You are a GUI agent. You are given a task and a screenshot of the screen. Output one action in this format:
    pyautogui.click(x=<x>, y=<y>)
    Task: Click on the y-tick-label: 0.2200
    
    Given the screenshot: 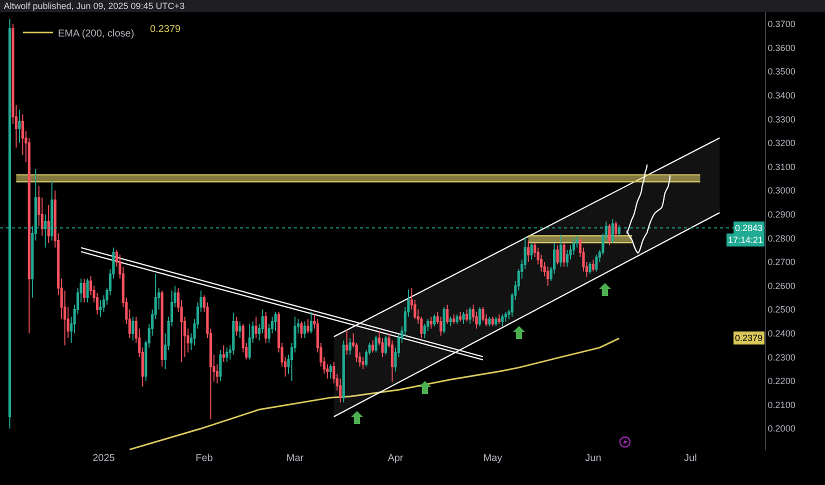 What is the action you would take?
    pyautogui.click(x=782, y=381)
    